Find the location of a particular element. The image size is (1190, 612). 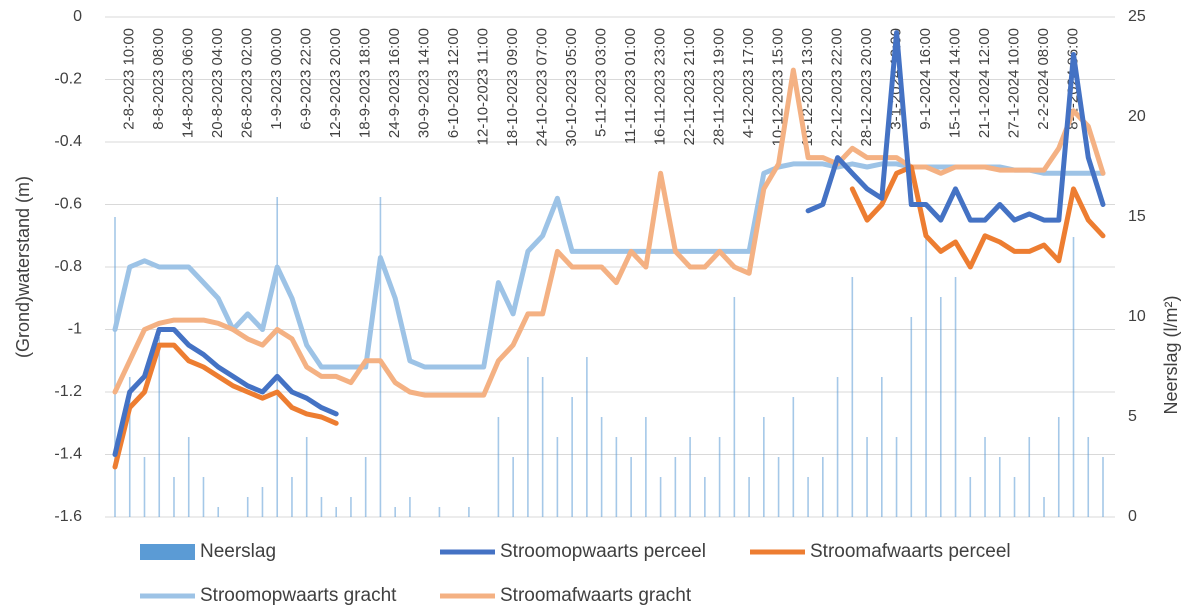

x-tick-label: 5-11-2023 03:00 is located at coordinates (601, 82).